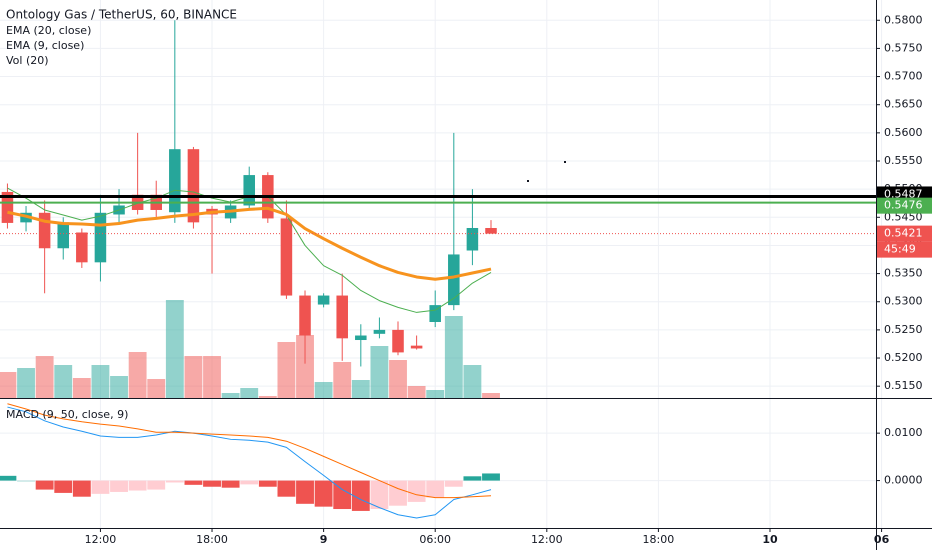 This screenshot has height=550, width=932. I want to click on ema-line, so click(249, 243).